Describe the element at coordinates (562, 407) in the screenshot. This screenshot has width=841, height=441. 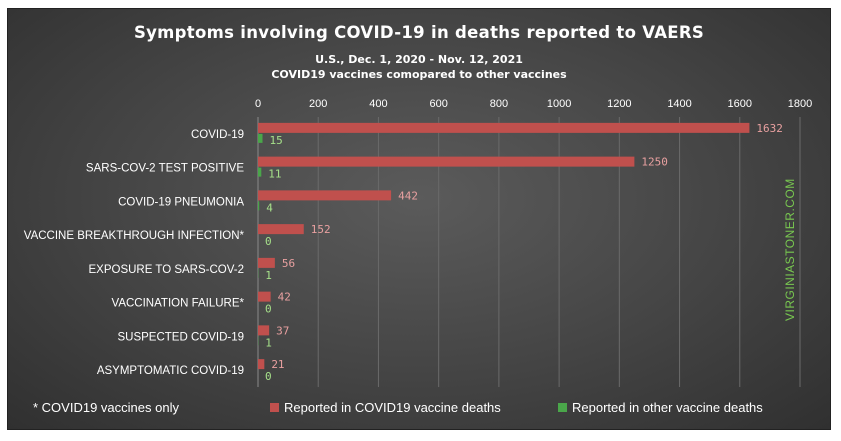
I see `legend-swatch-other-vaccine` at that location.